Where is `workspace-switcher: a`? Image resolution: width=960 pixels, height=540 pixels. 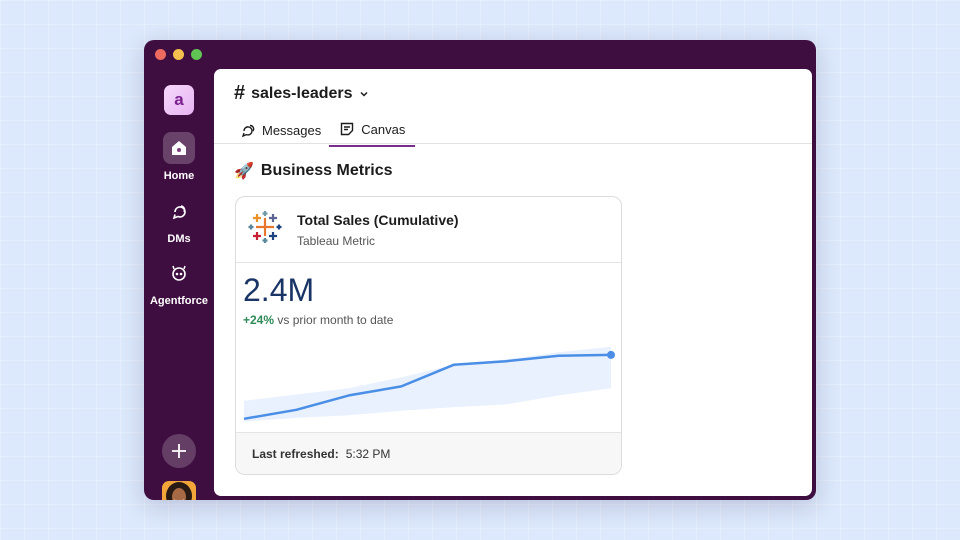 workspace-switcher: a is located at coordinates (179, 100).